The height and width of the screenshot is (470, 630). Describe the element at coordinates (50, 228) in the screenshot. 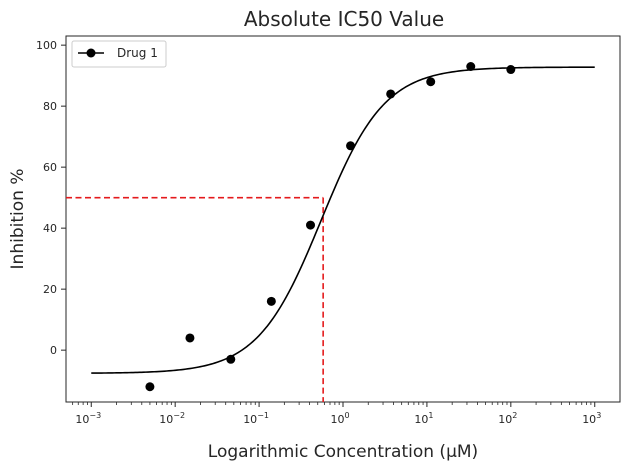

I see `y-tick-label-2: 40` at that location.